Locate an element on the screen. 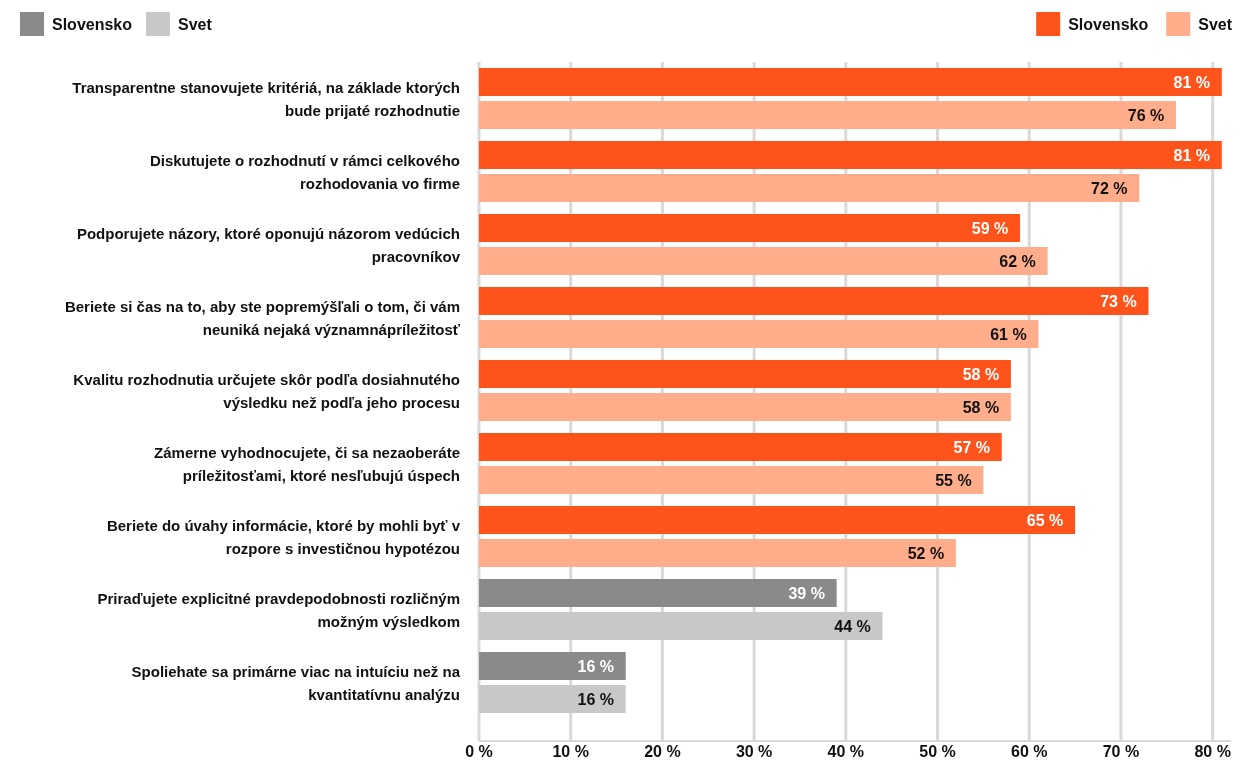 The image size is (1246, 765). data-label: 72 % is located at coordinates (1109, 188).